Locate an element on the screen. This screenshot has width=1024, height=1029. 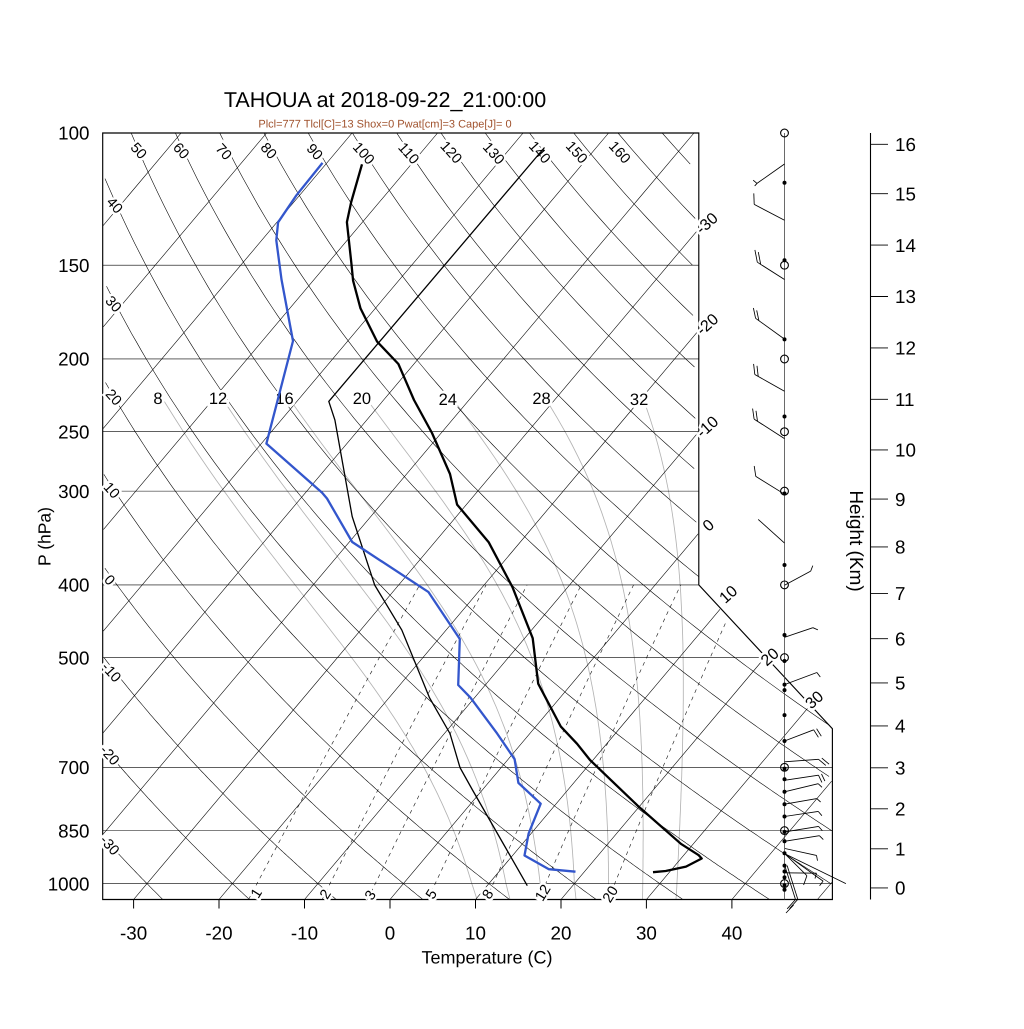
svg-text: 28 is located at coordinates (541, 399).